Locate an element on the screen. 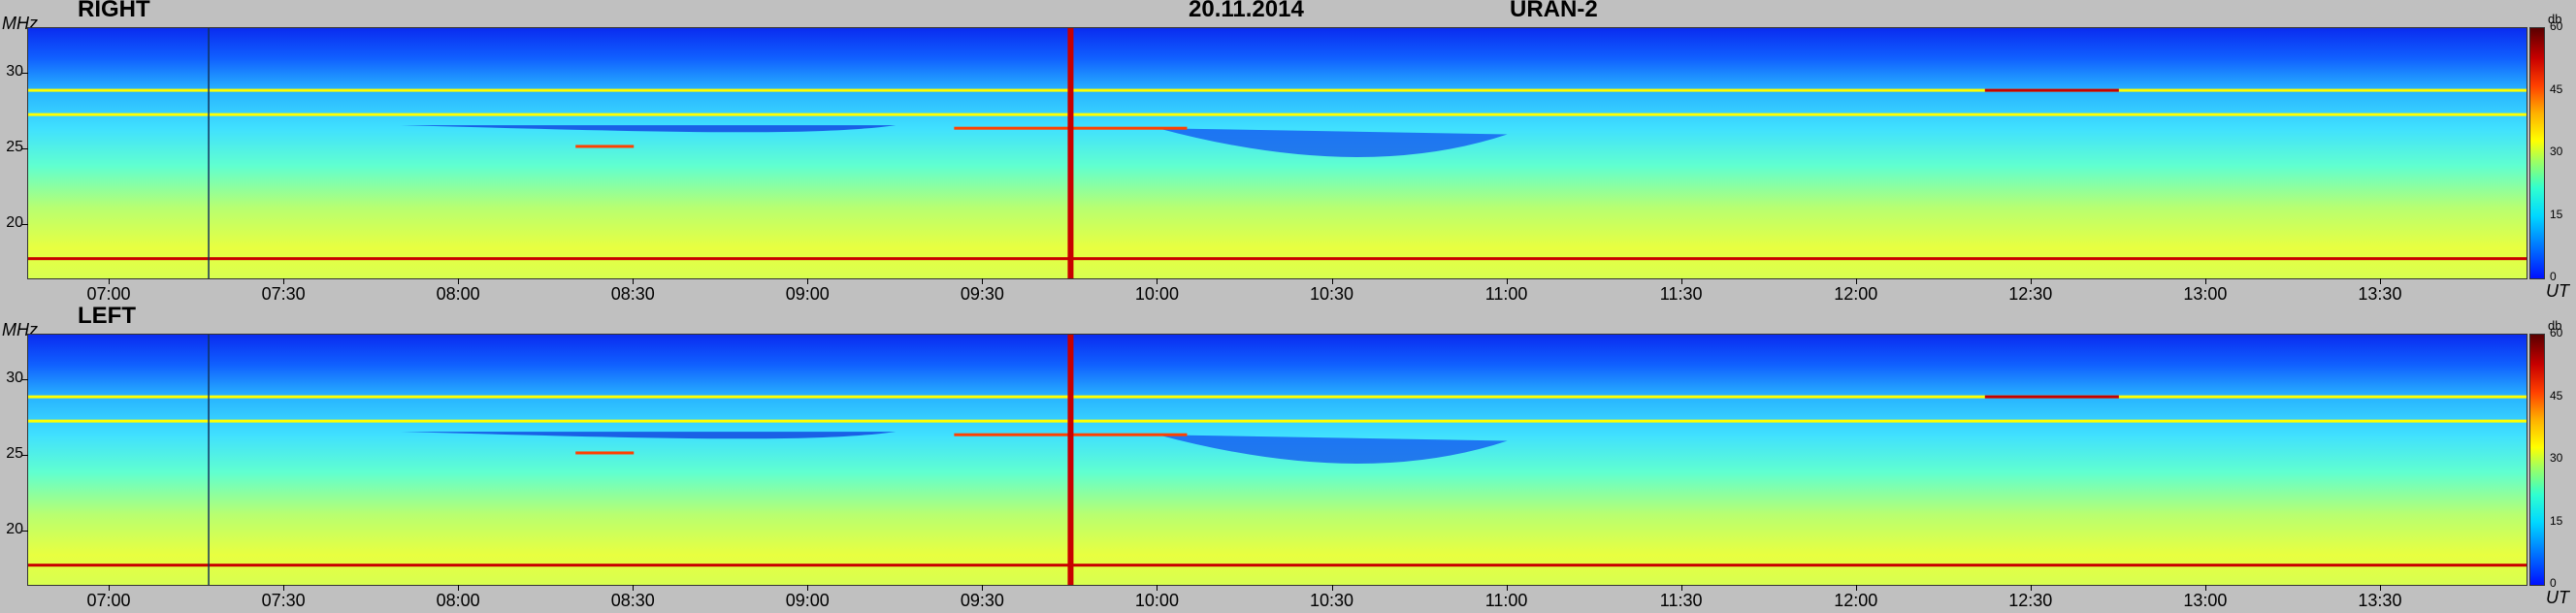  x-tick-label: 13:00 is located at coordinates (2206, 294).